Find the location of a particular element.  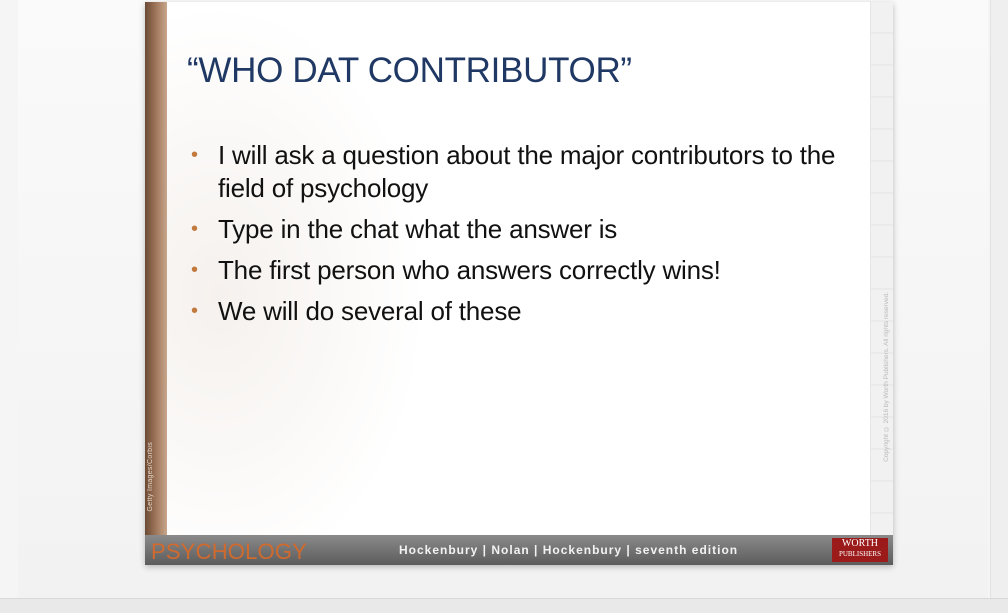

slide-photo-strip: Getty Images/Corbis is located at coordinates (156, 268).